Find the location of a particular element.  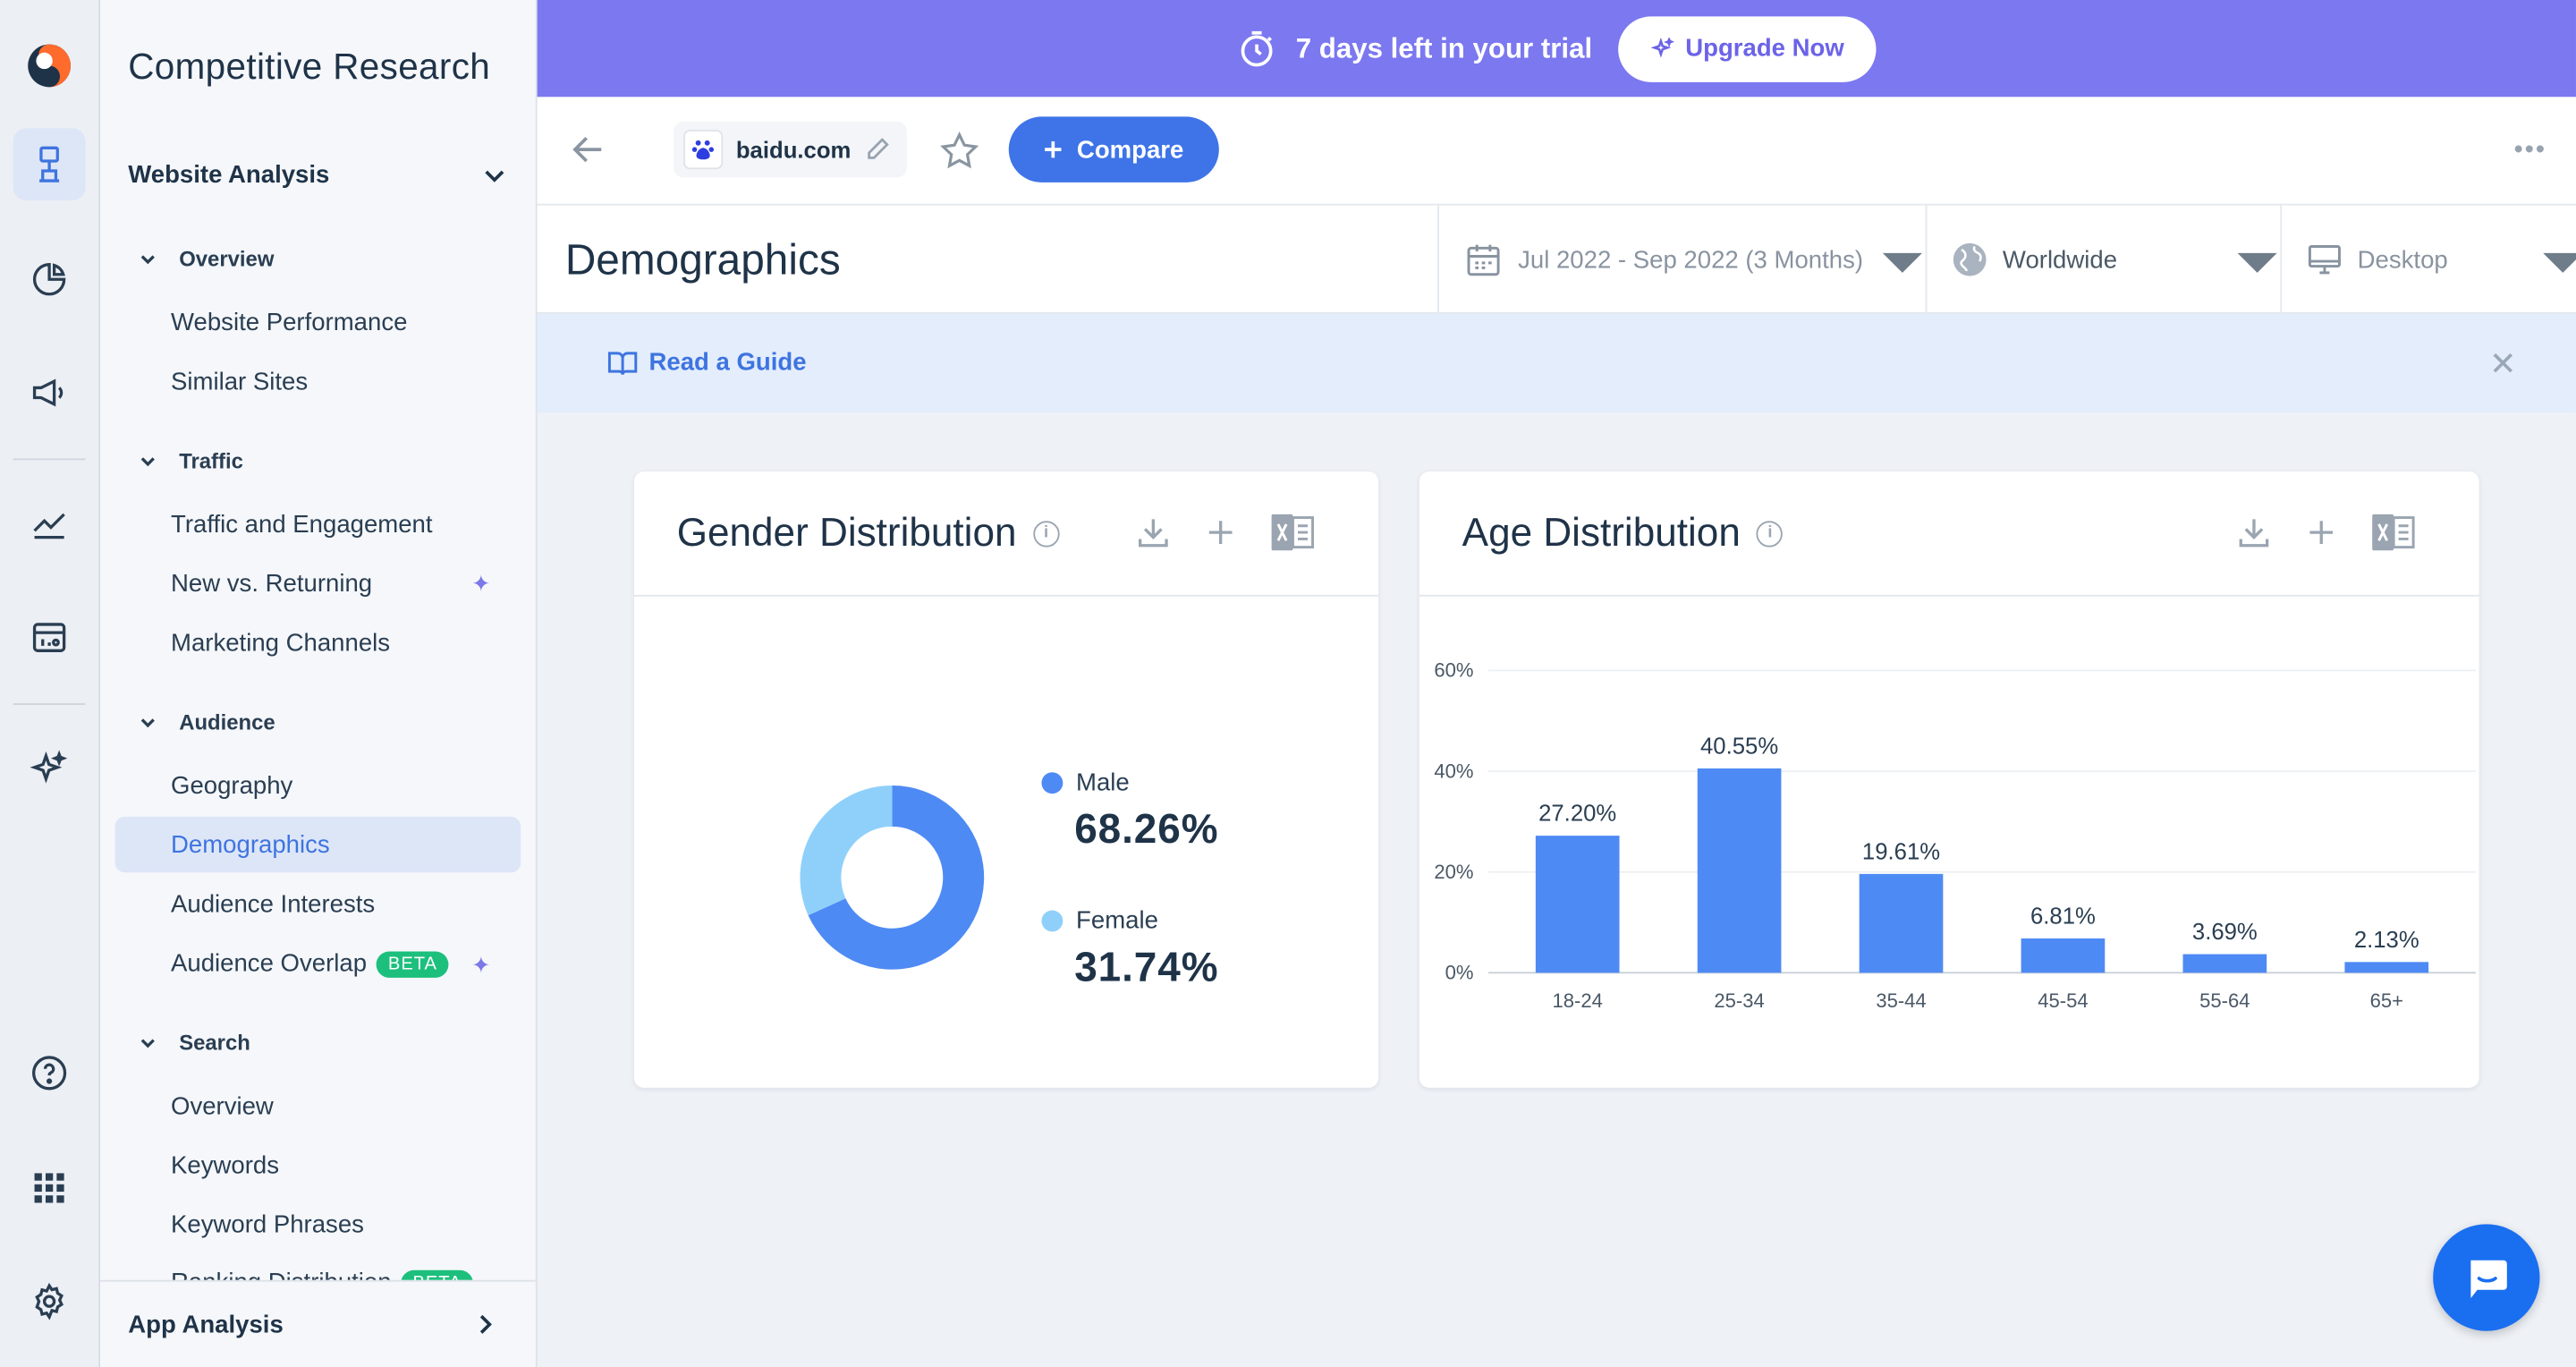

more-options-icon: ••• is located at coordinates (2529, 150).